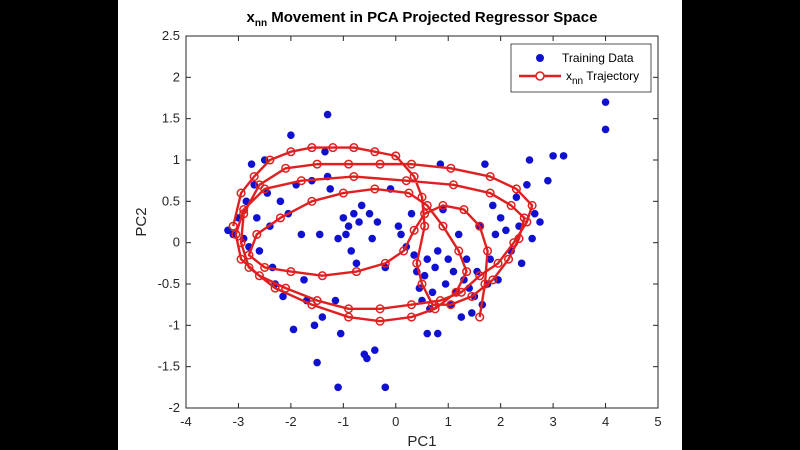 The image size is (800, 450). Describe the element at coordinates (291, 421) in the screenshot. I see `x-tick-label: -2` at that location.